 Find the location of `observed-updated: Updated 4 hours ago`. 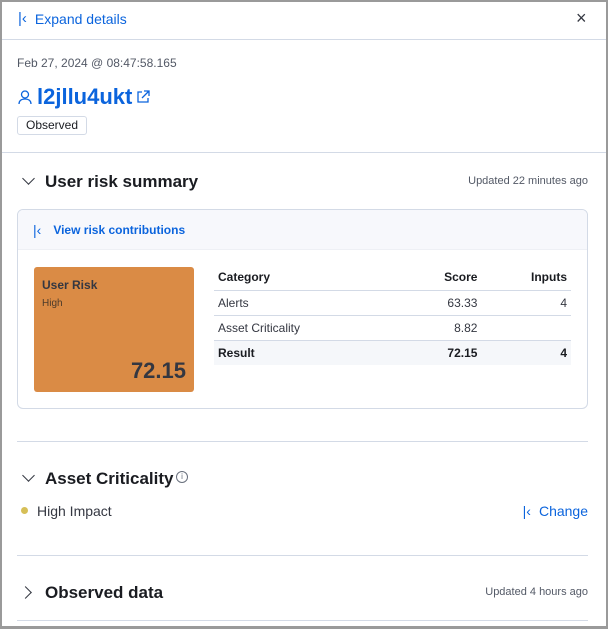

observed-updated: Updated 4 hours ago is located at coordinates (536, 592).